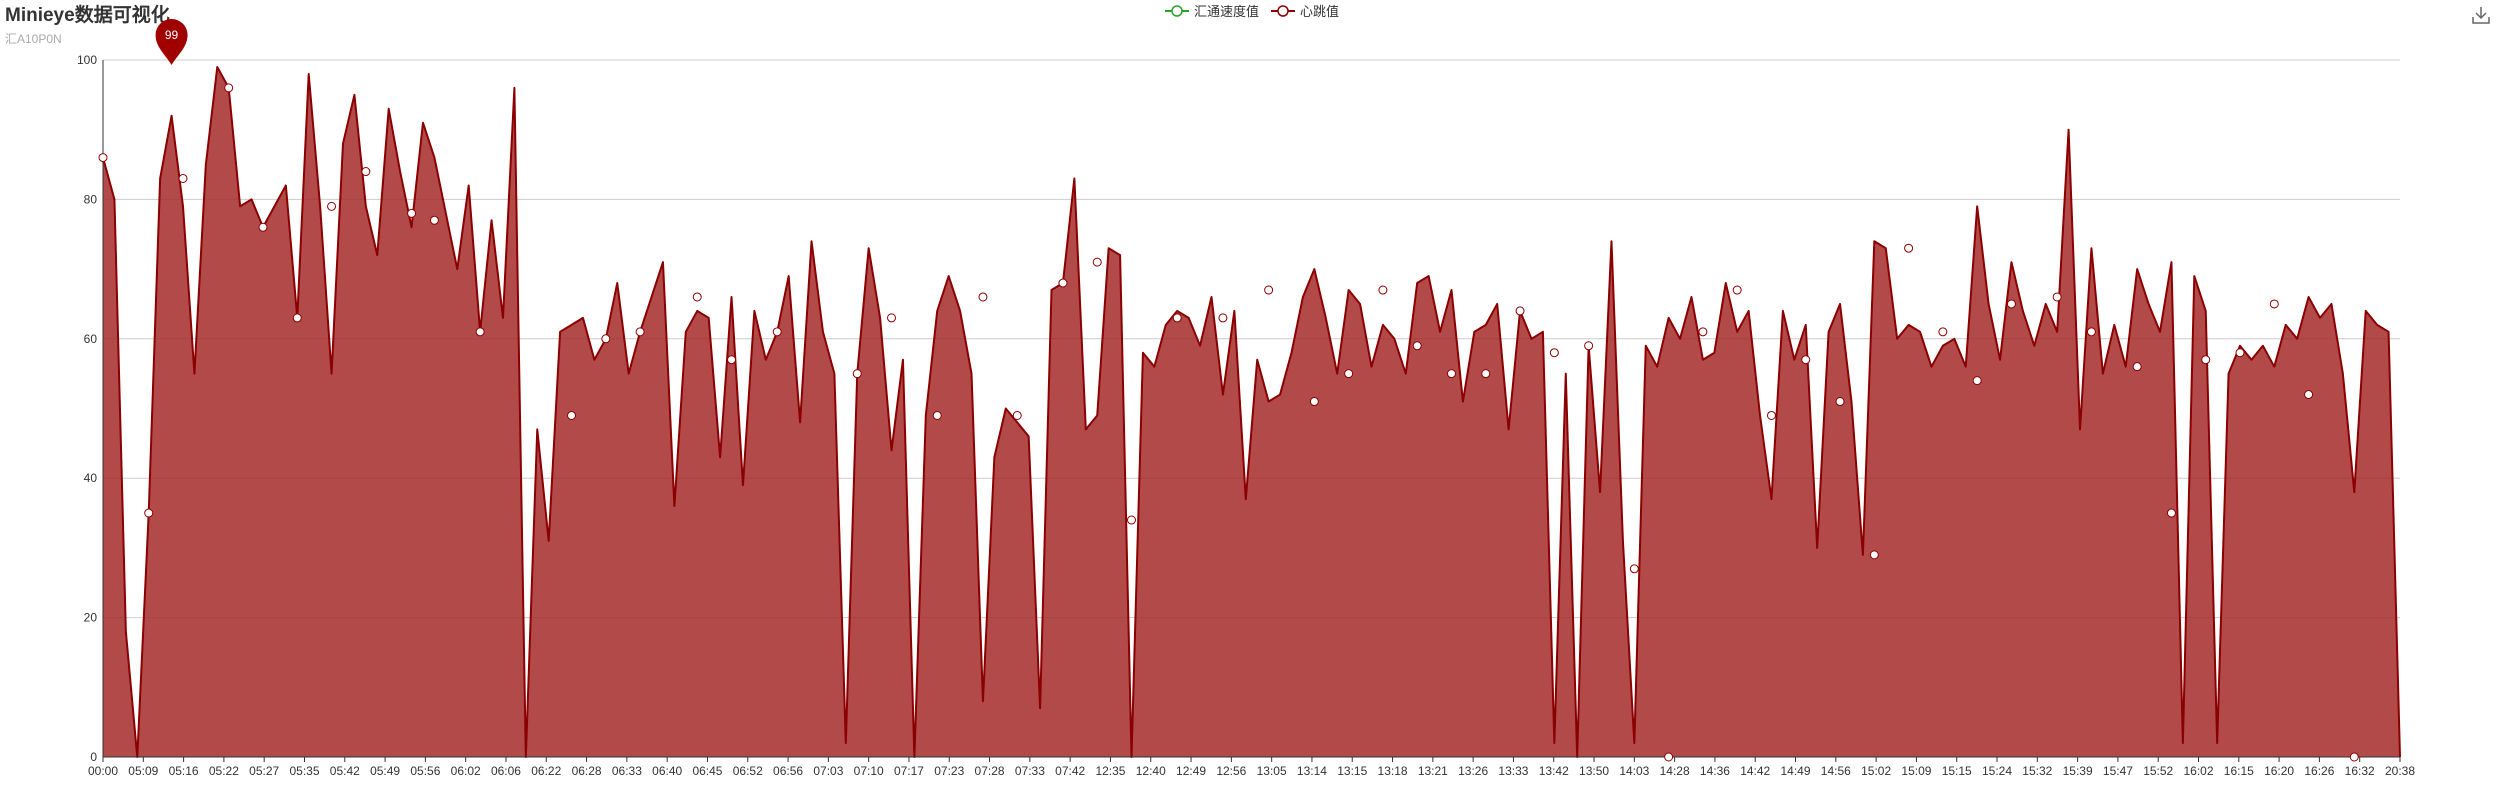 The height and width of the screenshot is (800, 2500). Describe the element at coordinates (304, 771) in the screenshot. I see `x-tick-label: 05:35` at that location.